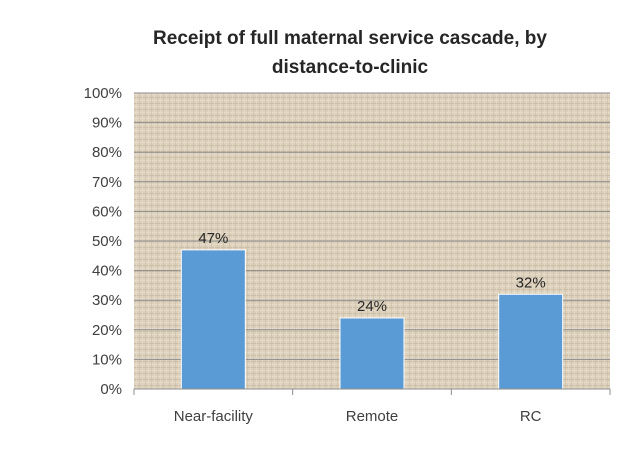 This screenshot has height=466, width=640. I want to click on y-tick-label: 20%, so click(107, 330).